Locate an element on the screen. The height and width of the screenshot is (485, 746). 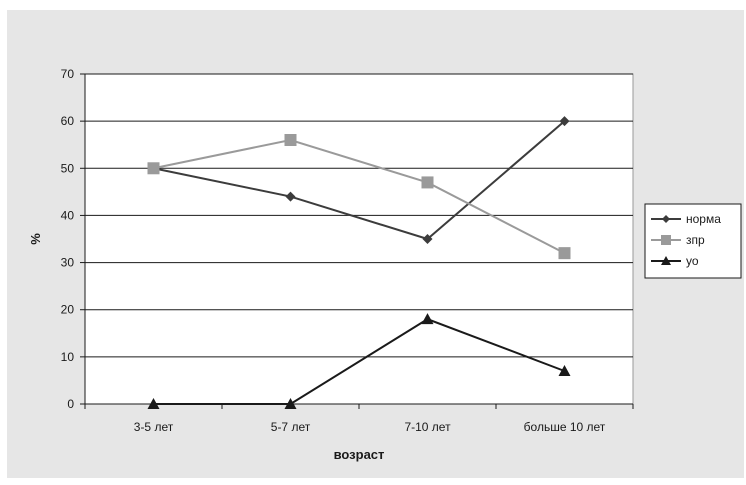
legend-marker-square is located at coordinates (666, 240).